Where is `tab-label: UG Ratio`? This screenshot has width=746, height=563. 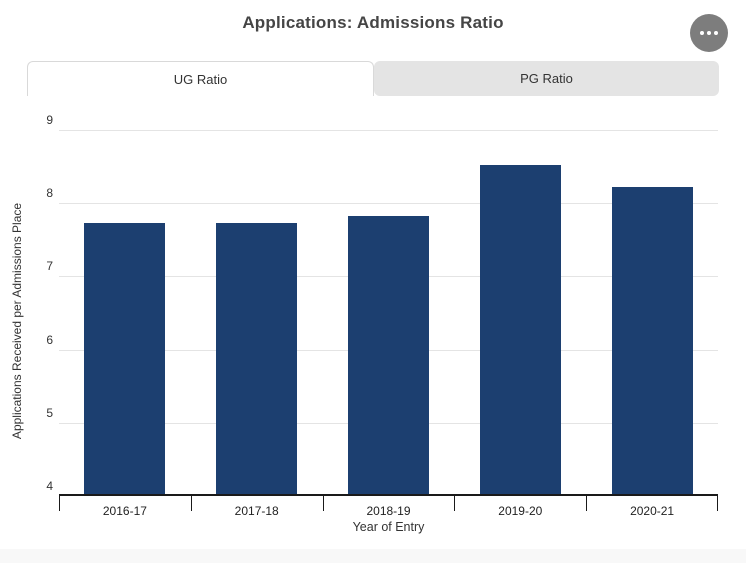
tab-label: UG Ratio is located at coordinates (200, 79).